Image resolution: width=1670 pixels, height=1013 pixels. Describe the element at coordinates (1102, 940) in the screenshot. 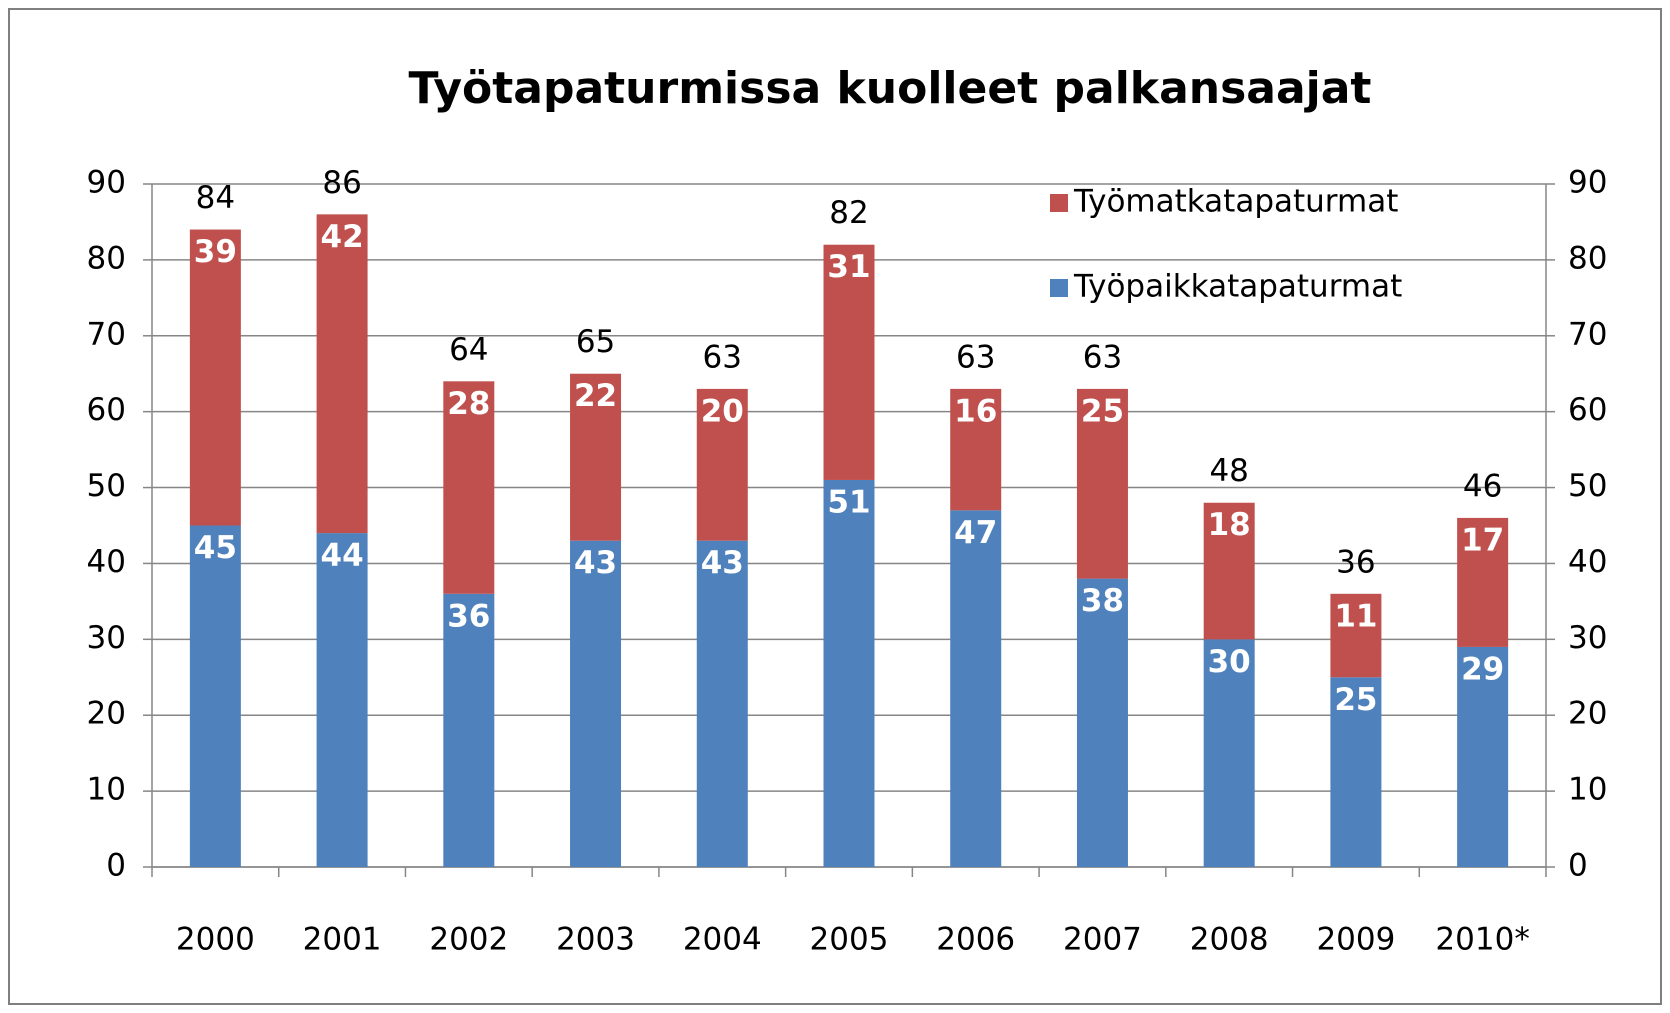

I see `x-tick-label: 2007` at that location.